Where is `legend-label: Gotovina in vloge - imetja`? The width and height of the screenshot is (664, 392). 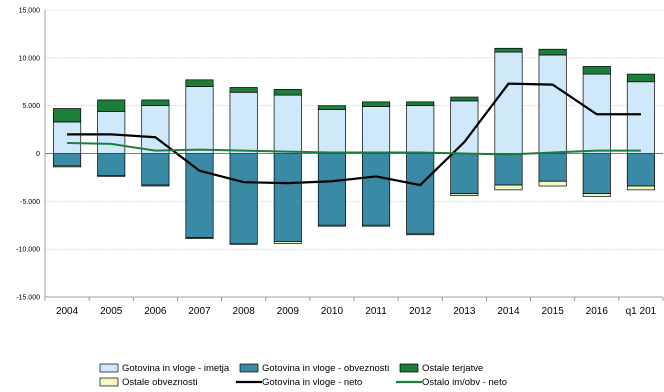 legend-label: Gotovina in vloge - imetja is located at coordinates (176, 368).